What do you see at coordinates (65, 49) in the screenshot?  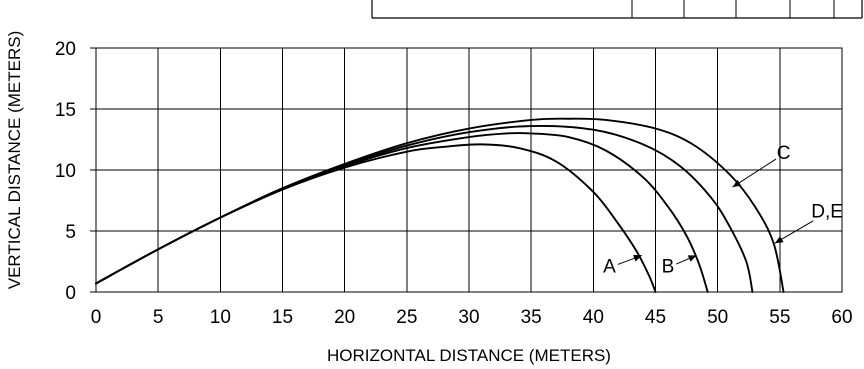 I see `y-tick-label: 20` at bounding box center [65, 49].